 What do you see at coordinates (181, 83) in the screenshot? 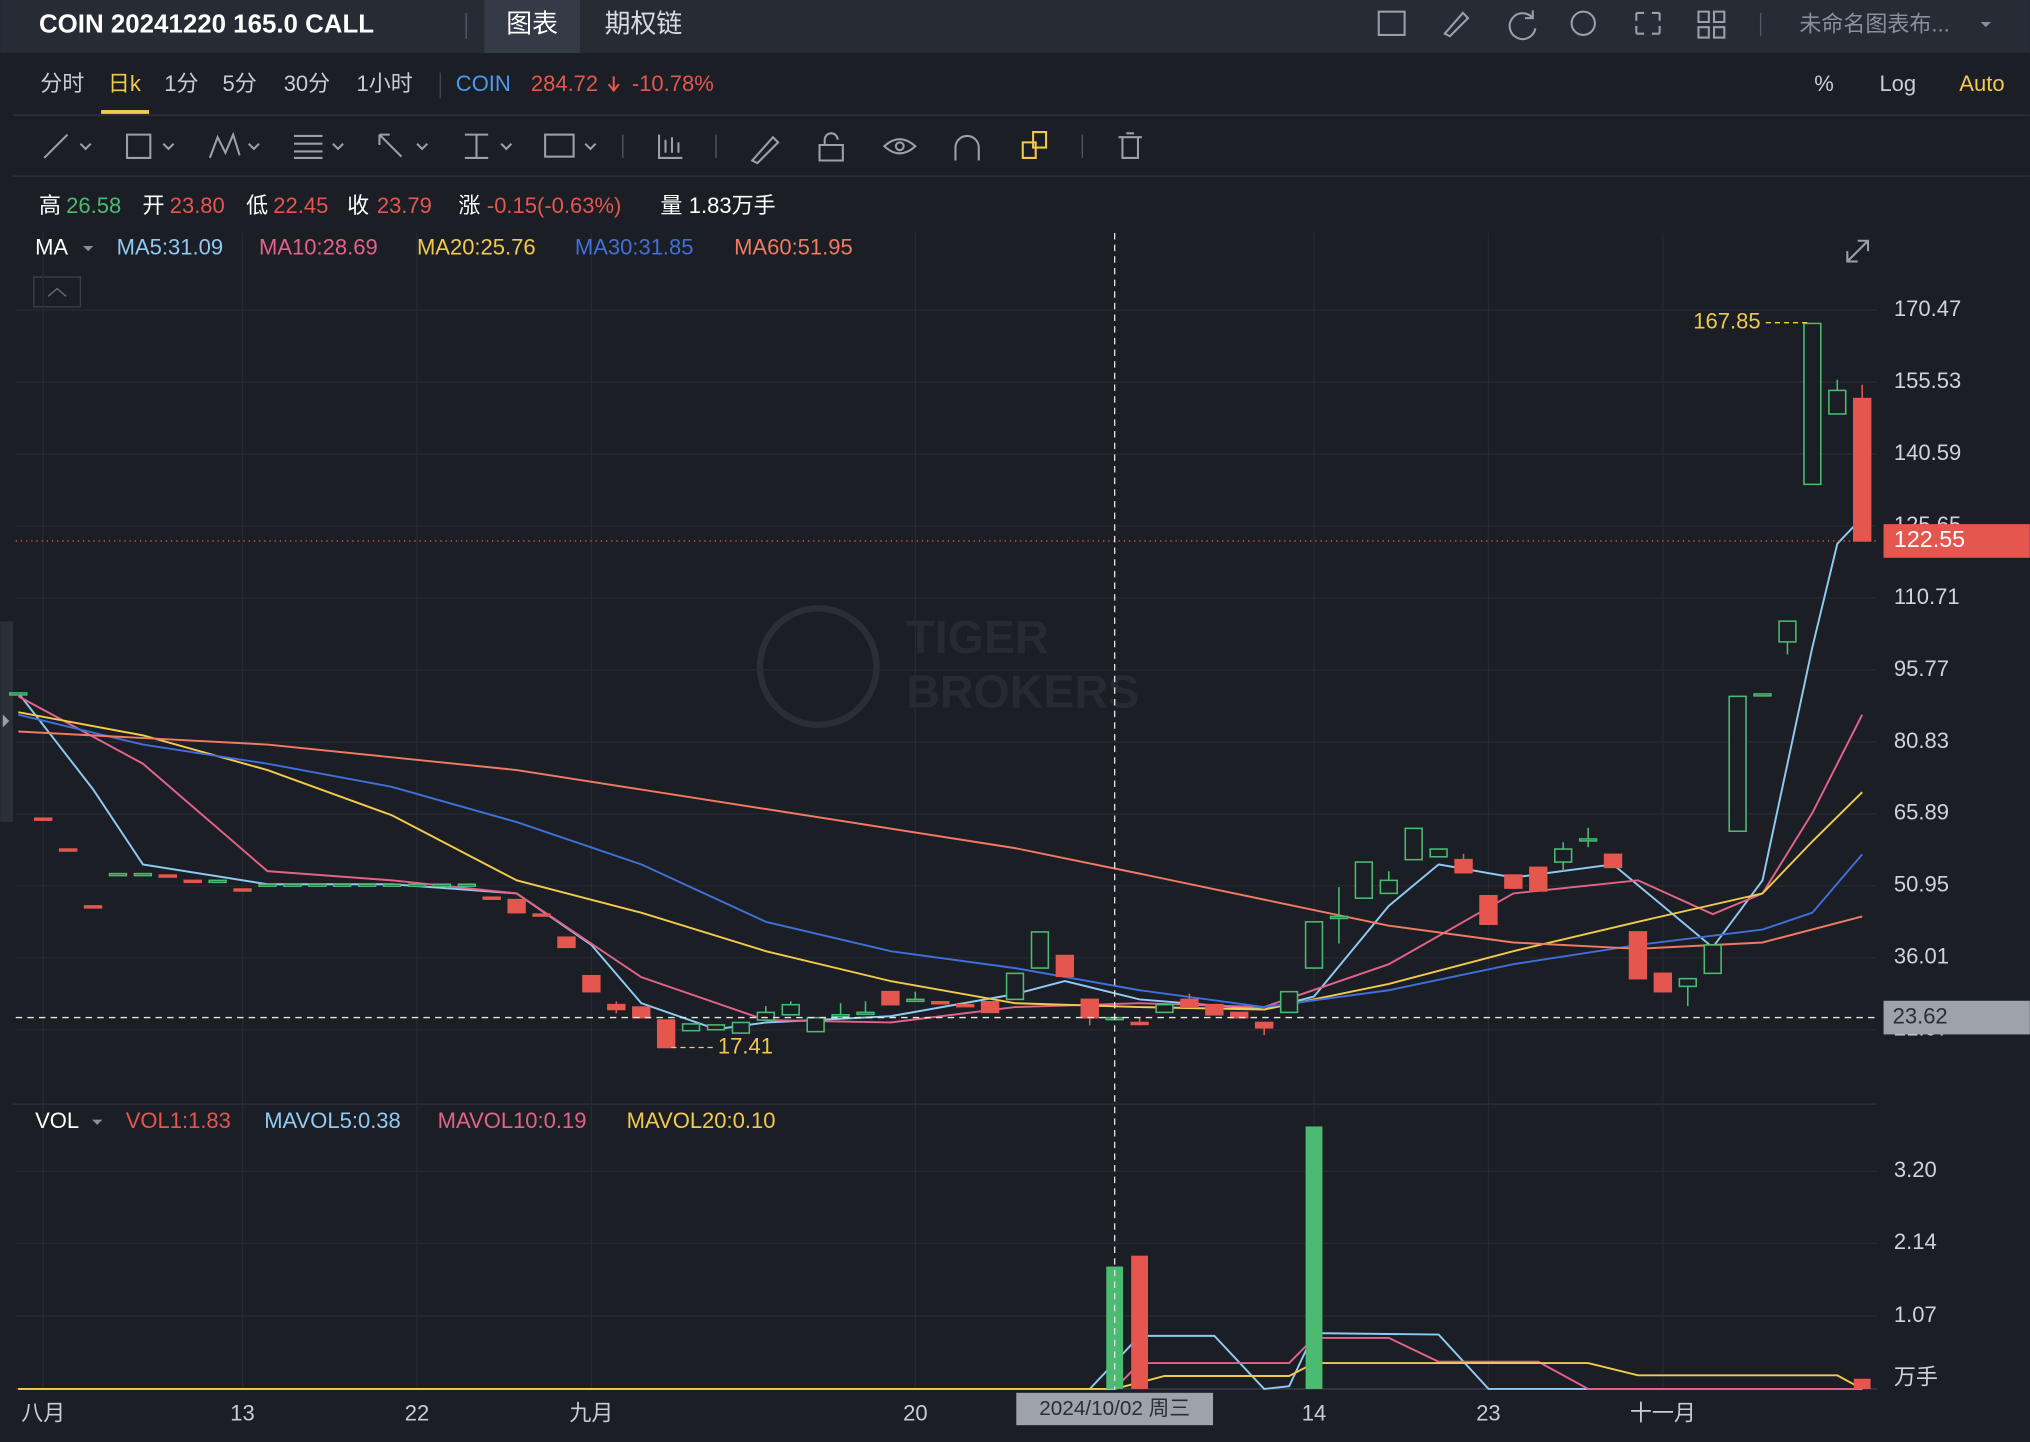
I see `interval: 1分` at bounding box center [181, 83].